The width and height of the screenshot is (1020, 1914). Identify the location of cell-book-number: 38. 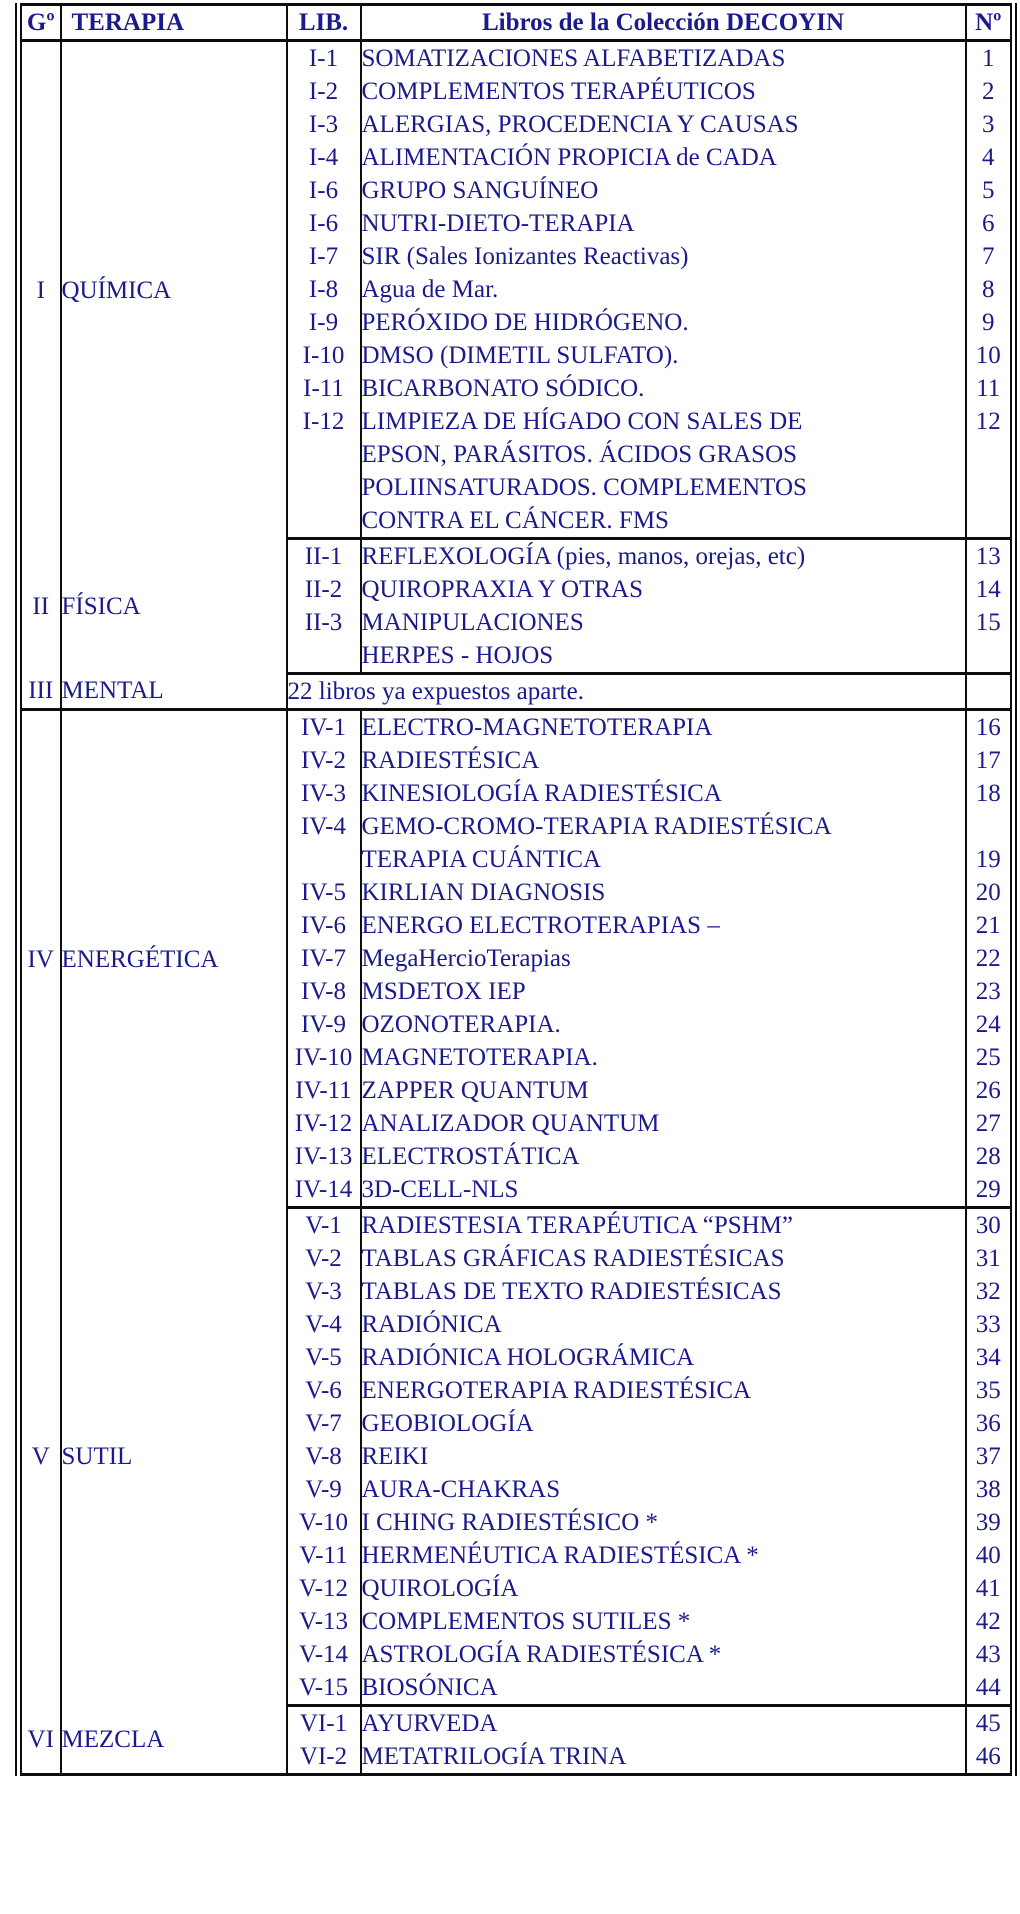
(989, 1489).